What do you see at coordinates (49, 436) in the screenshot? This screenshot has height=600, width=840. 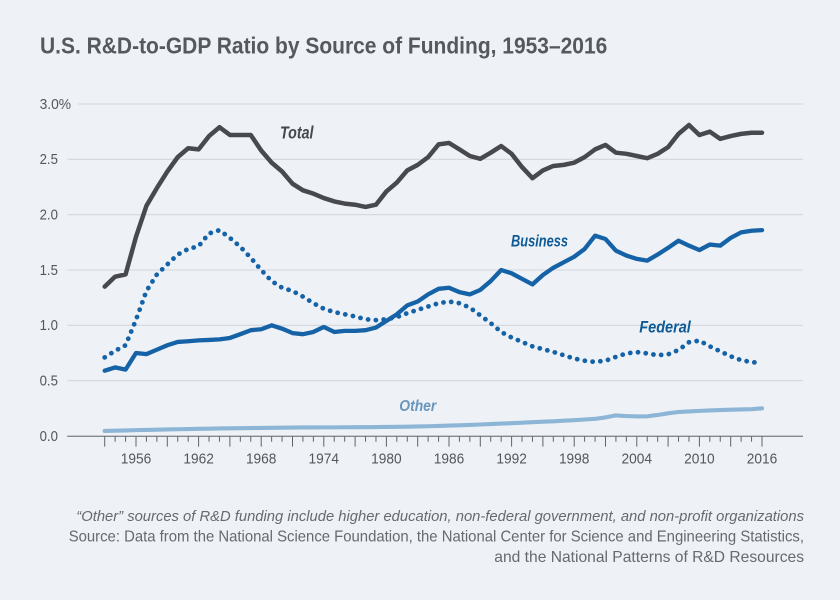 I see `svg-text: 0.0` at bounding box center [49, 436].